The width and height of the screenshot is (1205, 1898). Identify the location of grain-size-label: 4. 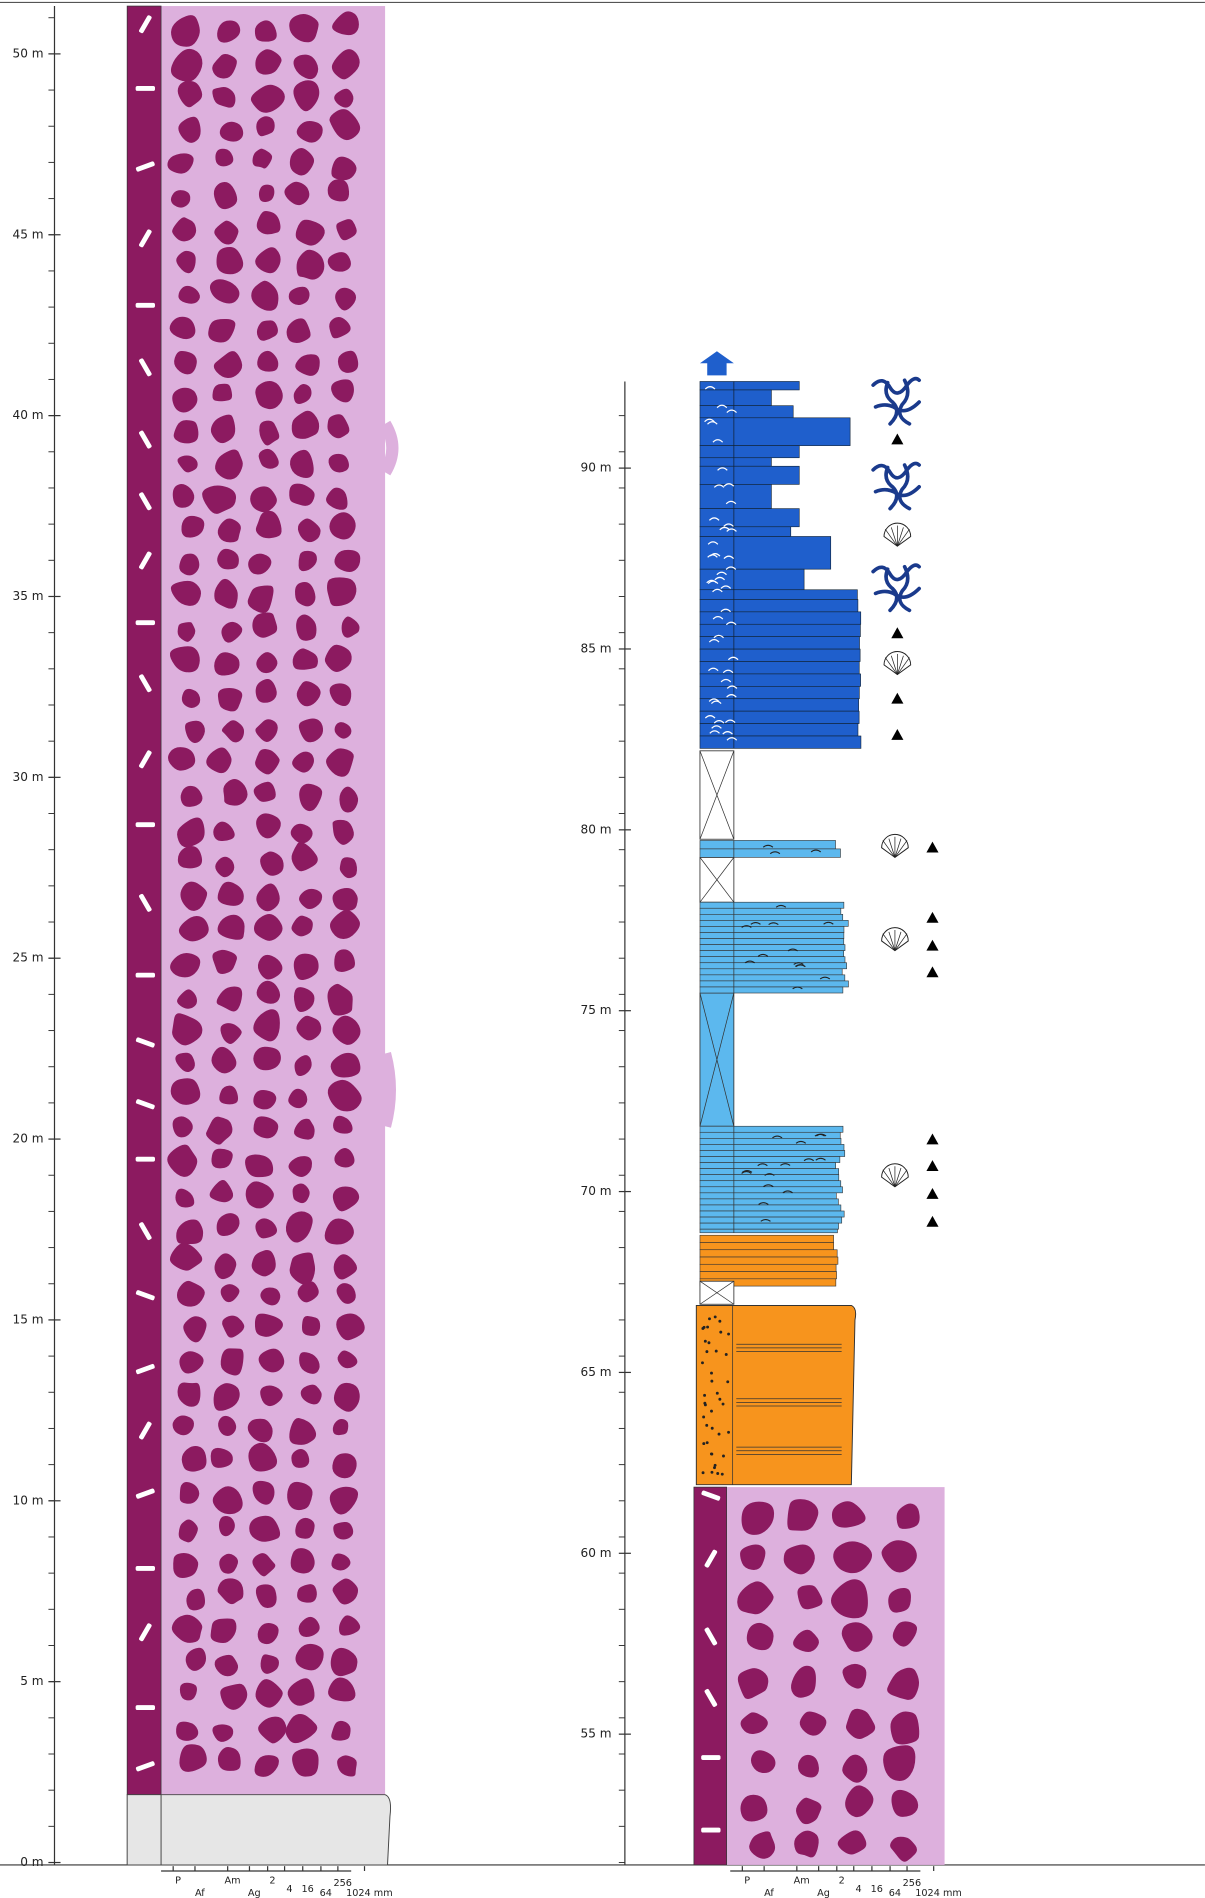
(859, 1889).